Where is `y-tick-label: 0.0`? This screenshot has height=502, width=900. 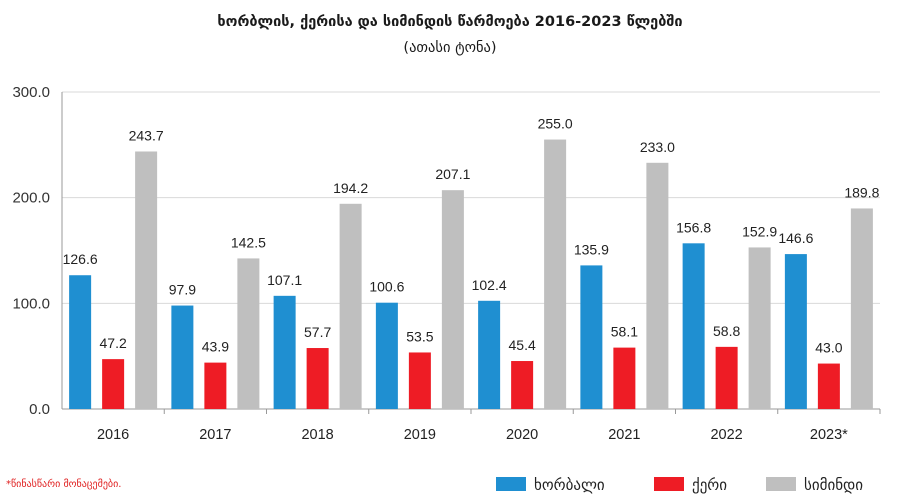
y-tick-label: 0.0 is located at coordinates (39, 409).